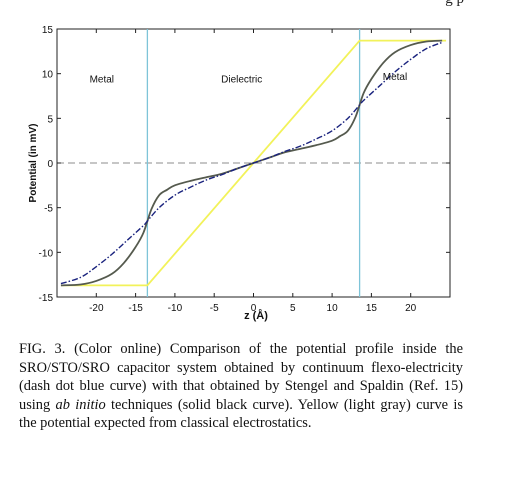 This screenshot has width=520, height=479. Describe the element at coordinates (50, 164) in the screenshot. I see `y-tick-label: 0` at that location.